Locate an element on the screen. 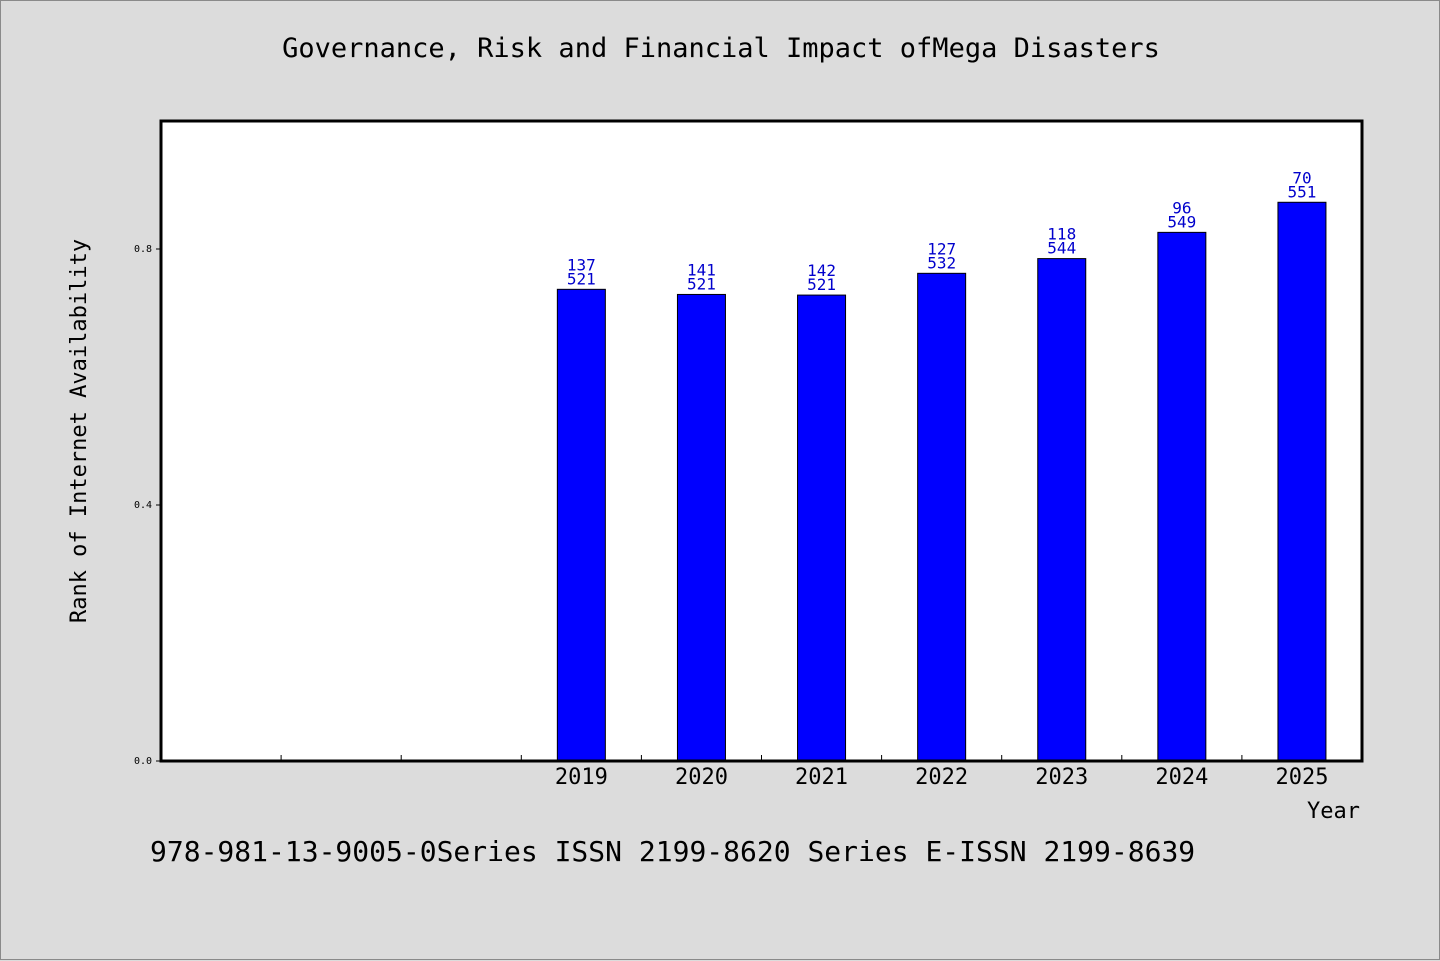  x-tick-label: 2019 is located at coordinates (581, 777).